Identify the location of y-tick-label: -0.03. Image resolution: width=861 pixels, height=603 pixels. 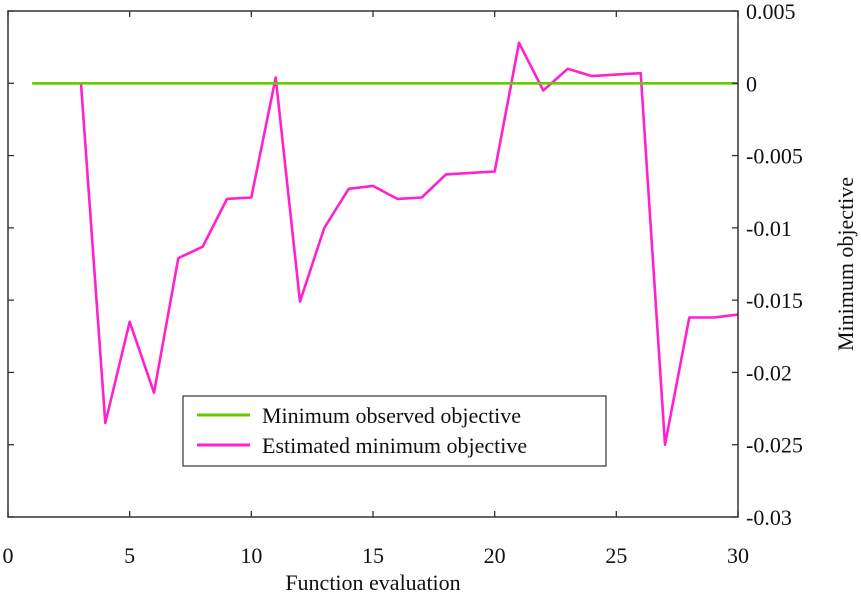
(769, 517).